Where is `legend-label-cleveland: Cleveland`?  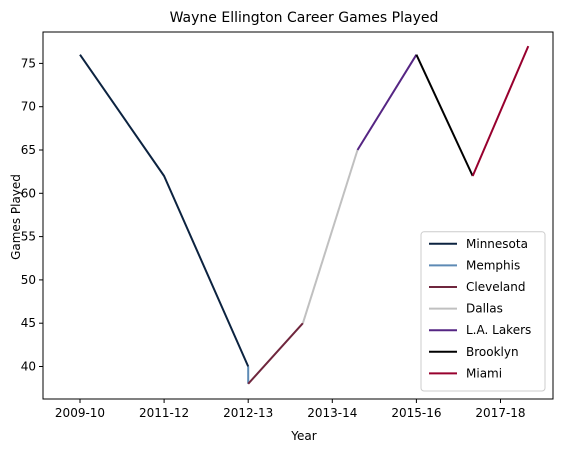
legend-label-cleveland: Cleveland is located at coordinates (496, 287).